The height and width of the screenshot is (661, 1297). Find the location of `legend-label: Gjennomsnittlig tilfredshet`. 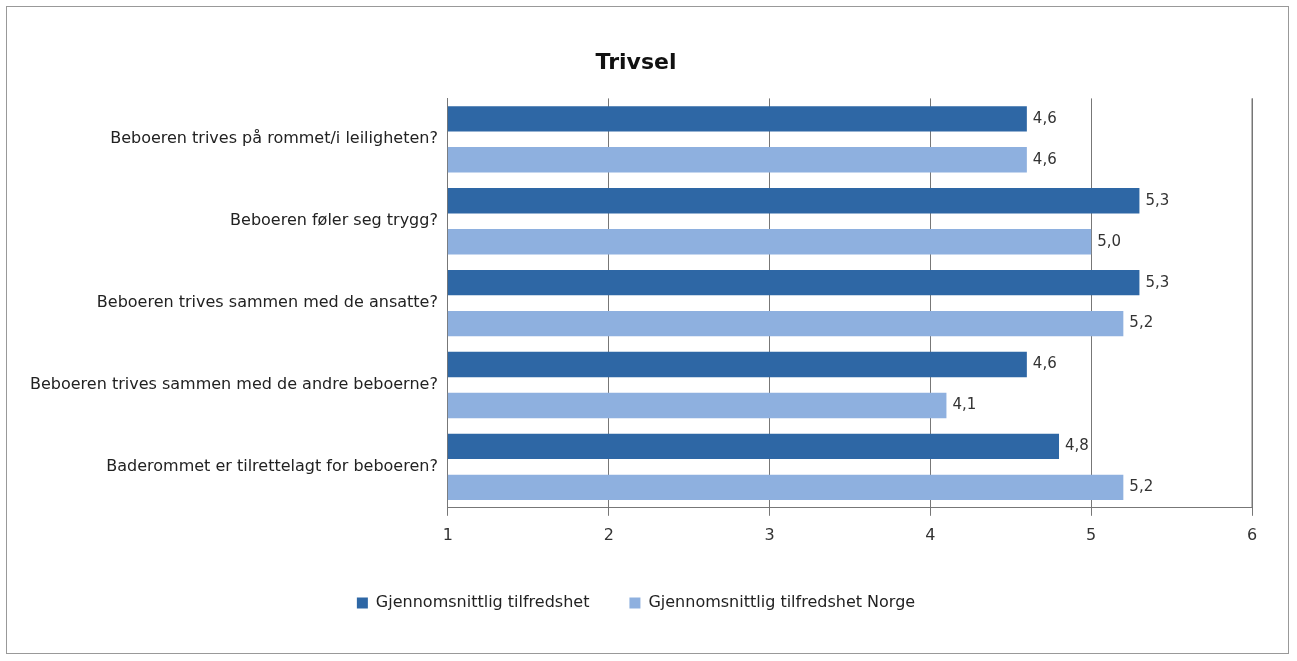

legend-label: Gjennomsnittlig tilfredshet is located at coordinates (482, 602).